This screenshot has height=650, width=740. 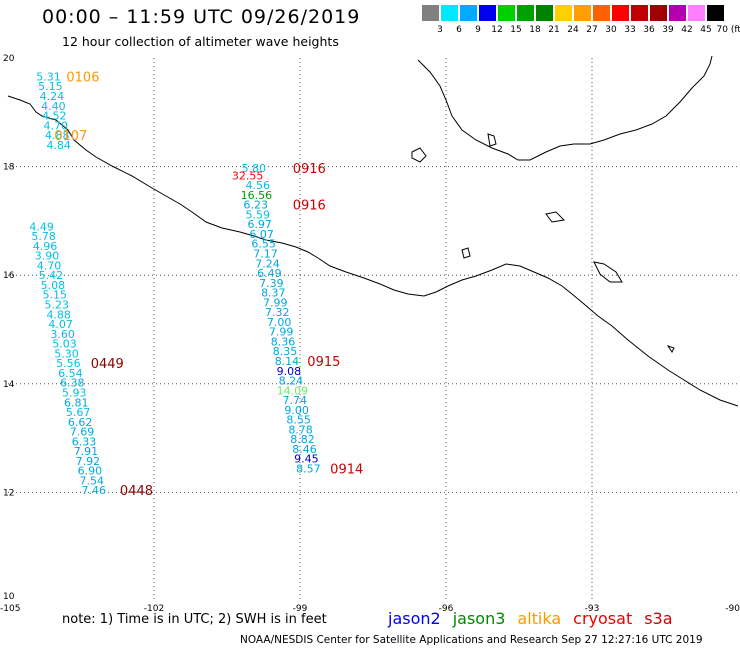 I want to click on y-tick-label: 18, so click(x=9, y=168).